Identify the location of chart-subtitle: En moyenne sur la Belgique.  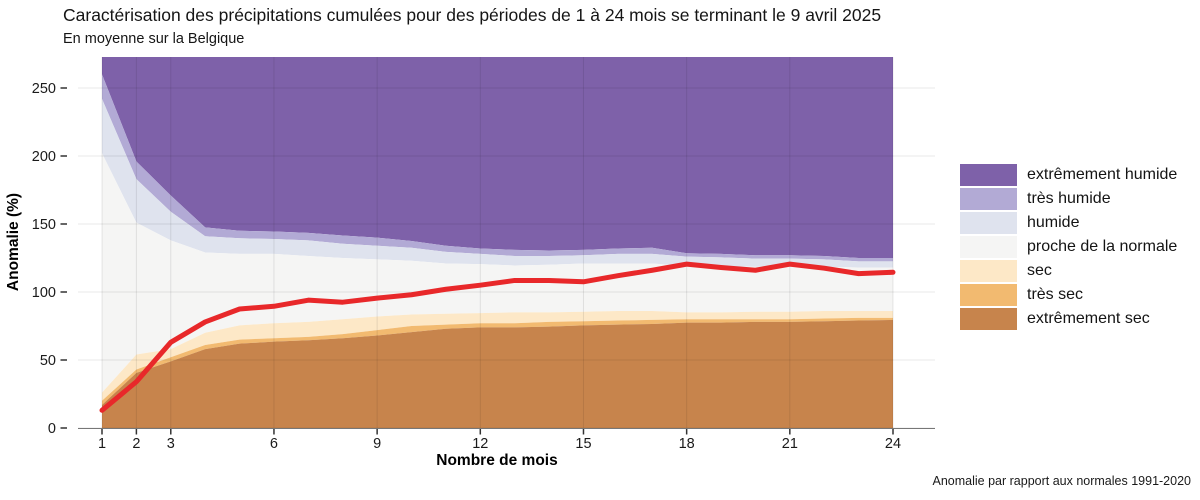
(154, 39).